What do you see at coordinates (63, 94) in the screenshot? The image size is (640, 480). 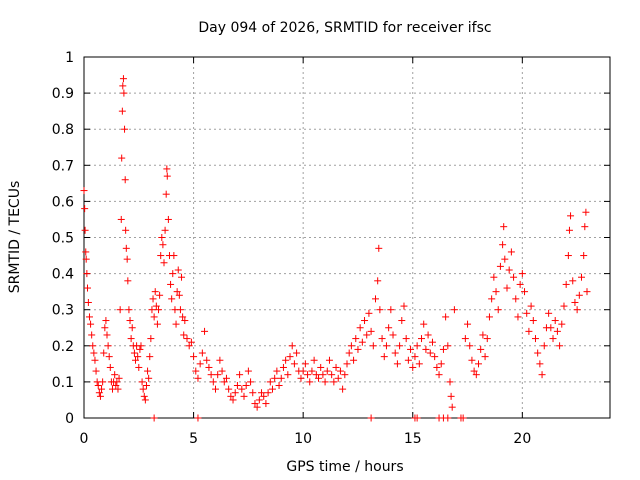 I see `y-tick-label: 0.9` at bounding box center [63, 94].